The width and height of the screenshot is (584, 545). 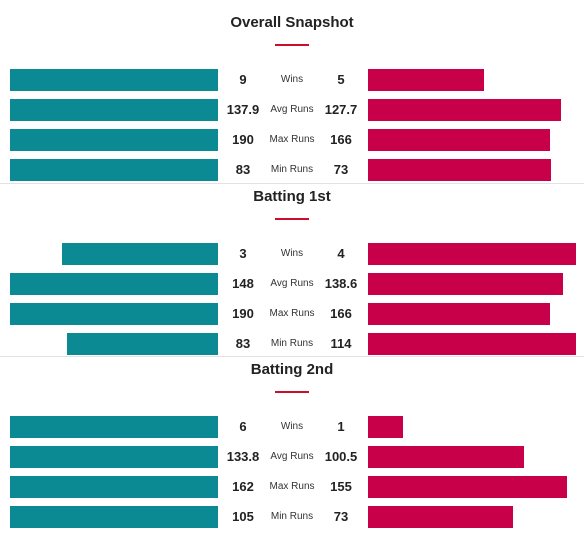 I want to click on value-team-1: 137.9, so click(x=243, y=109).